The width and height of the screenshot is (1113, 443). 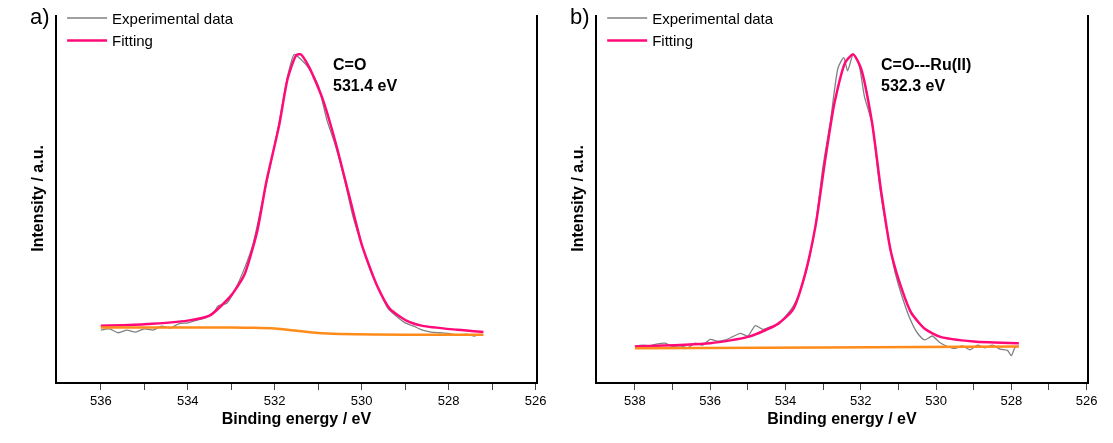 I want to click on annotation: C=O 531.4 eV, so click(x=365, y=75).